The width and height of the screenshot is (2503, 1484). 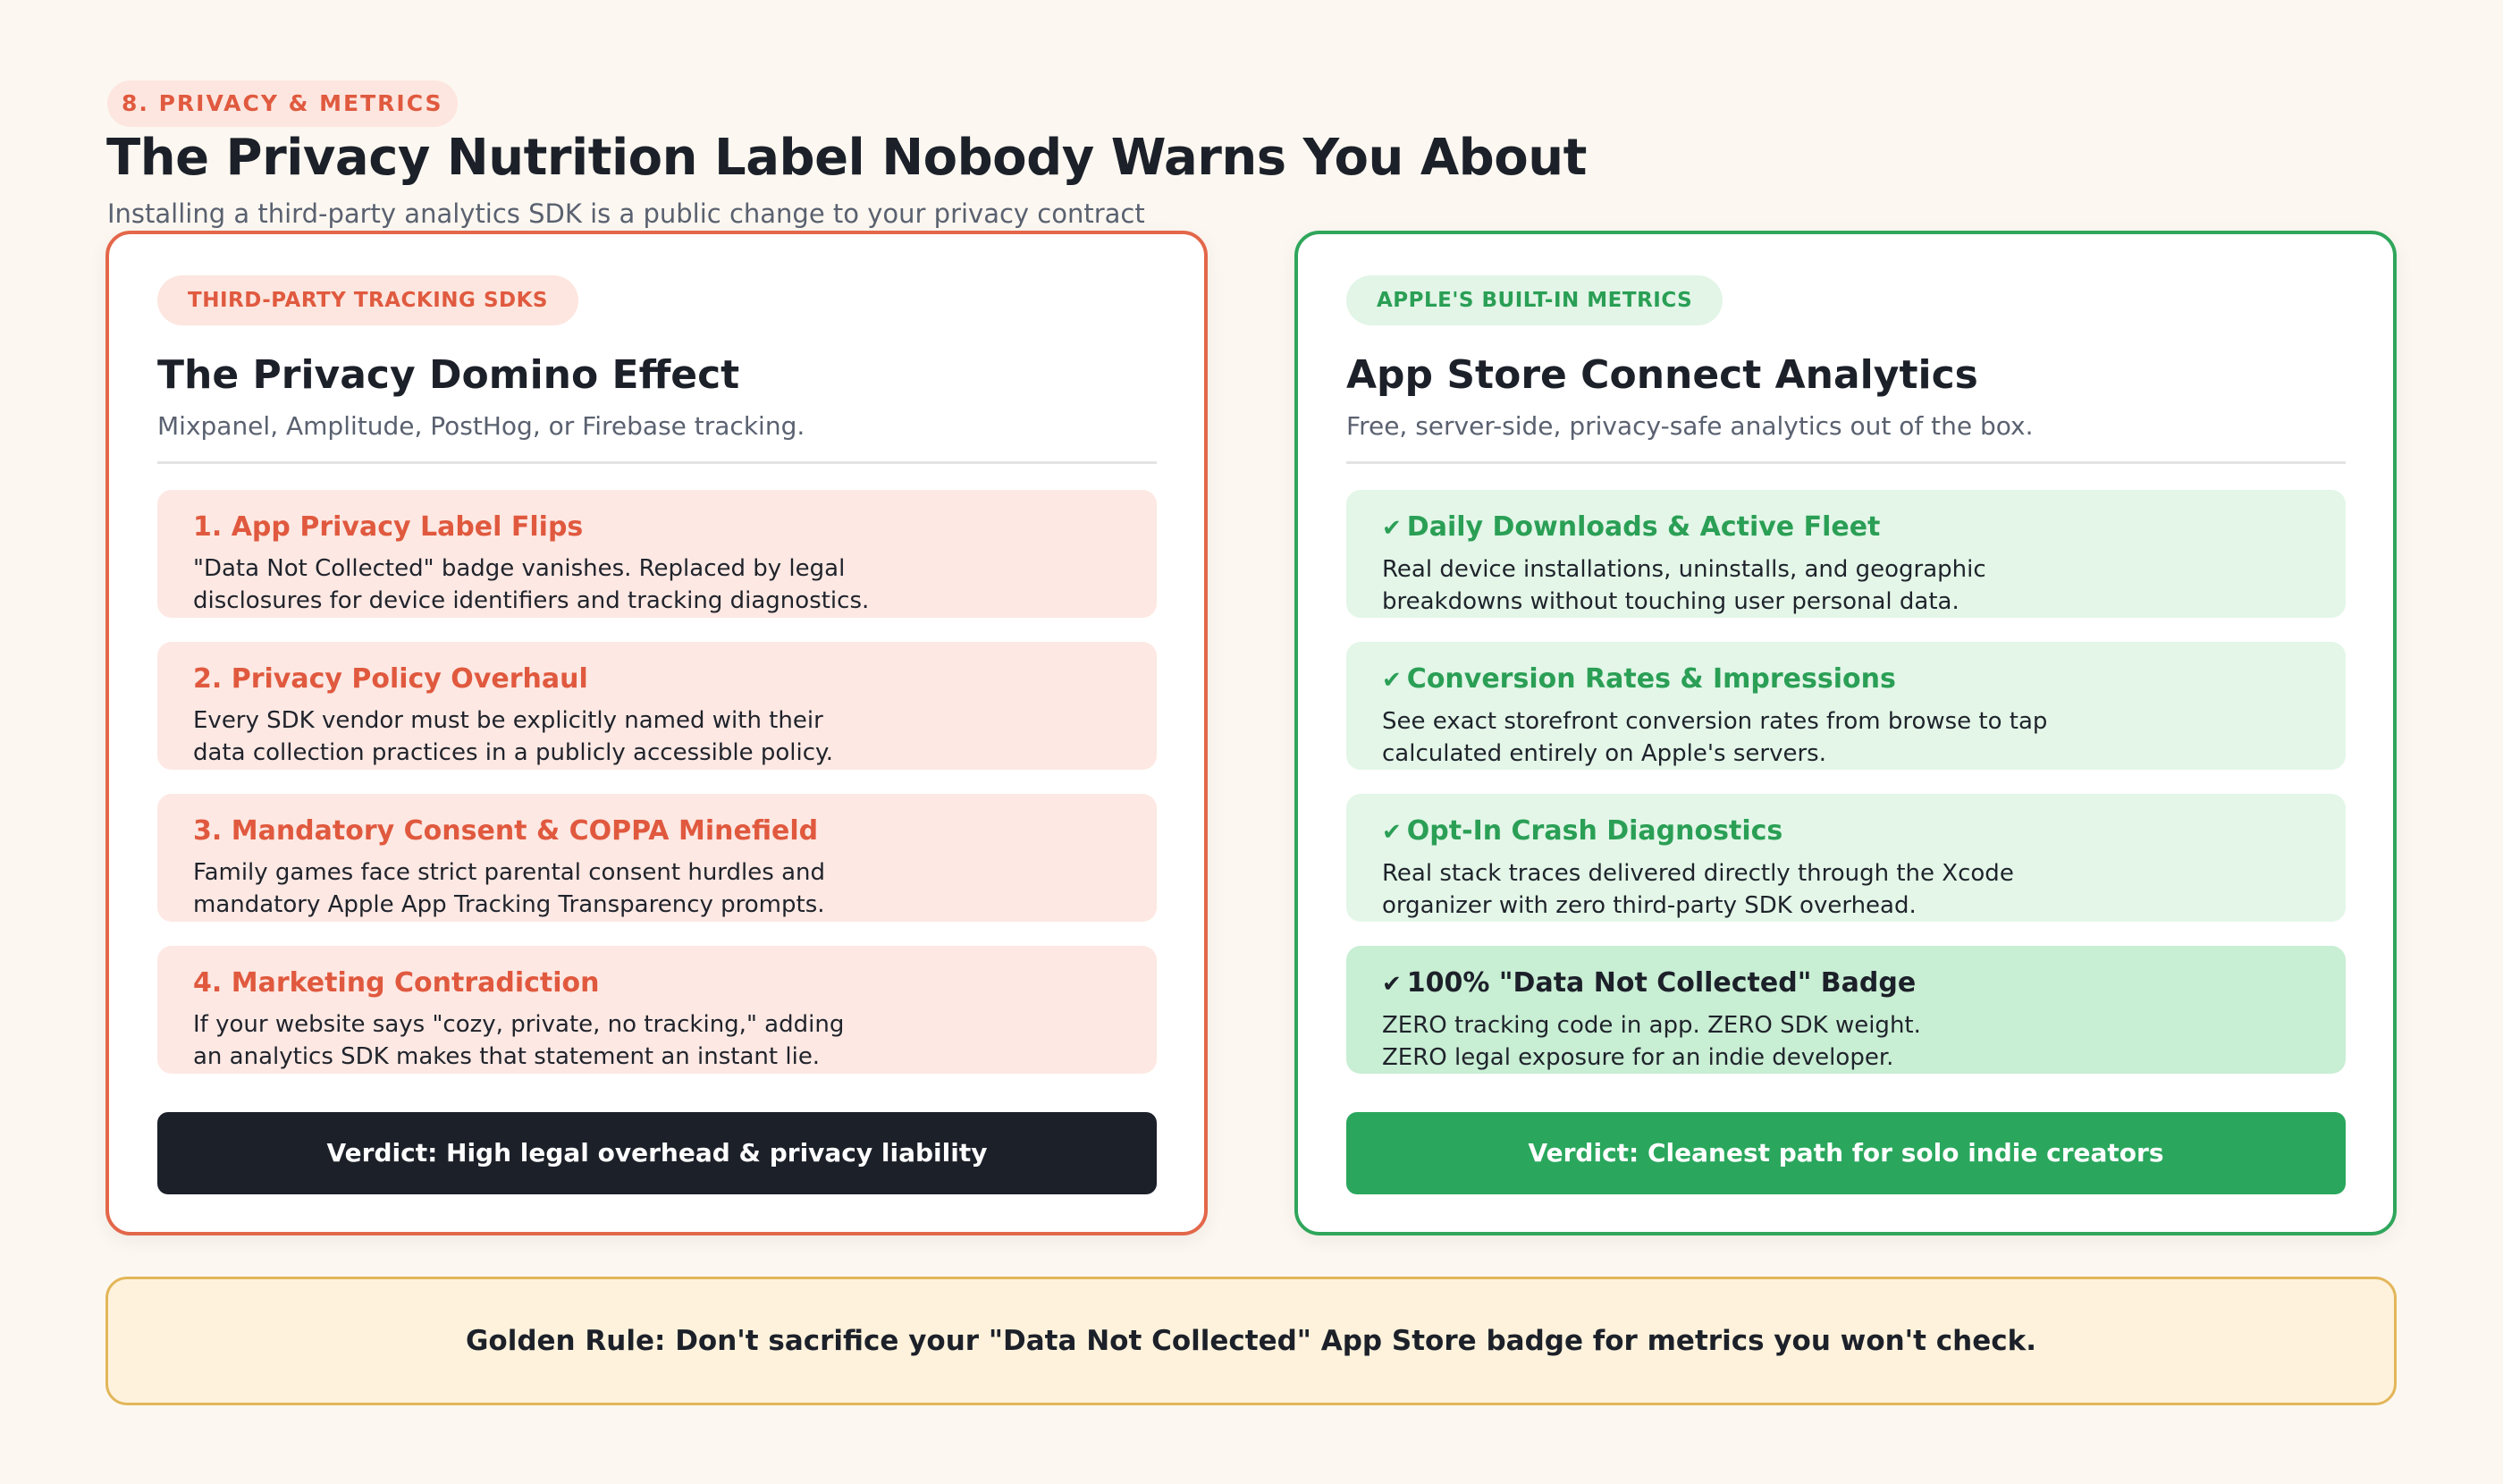 What do you see at coordinates (1661, 983) in the screenshot?
I see `item-heading-text: 100% "Data Not Collected" Badge` at bounding box center [1661, 983].